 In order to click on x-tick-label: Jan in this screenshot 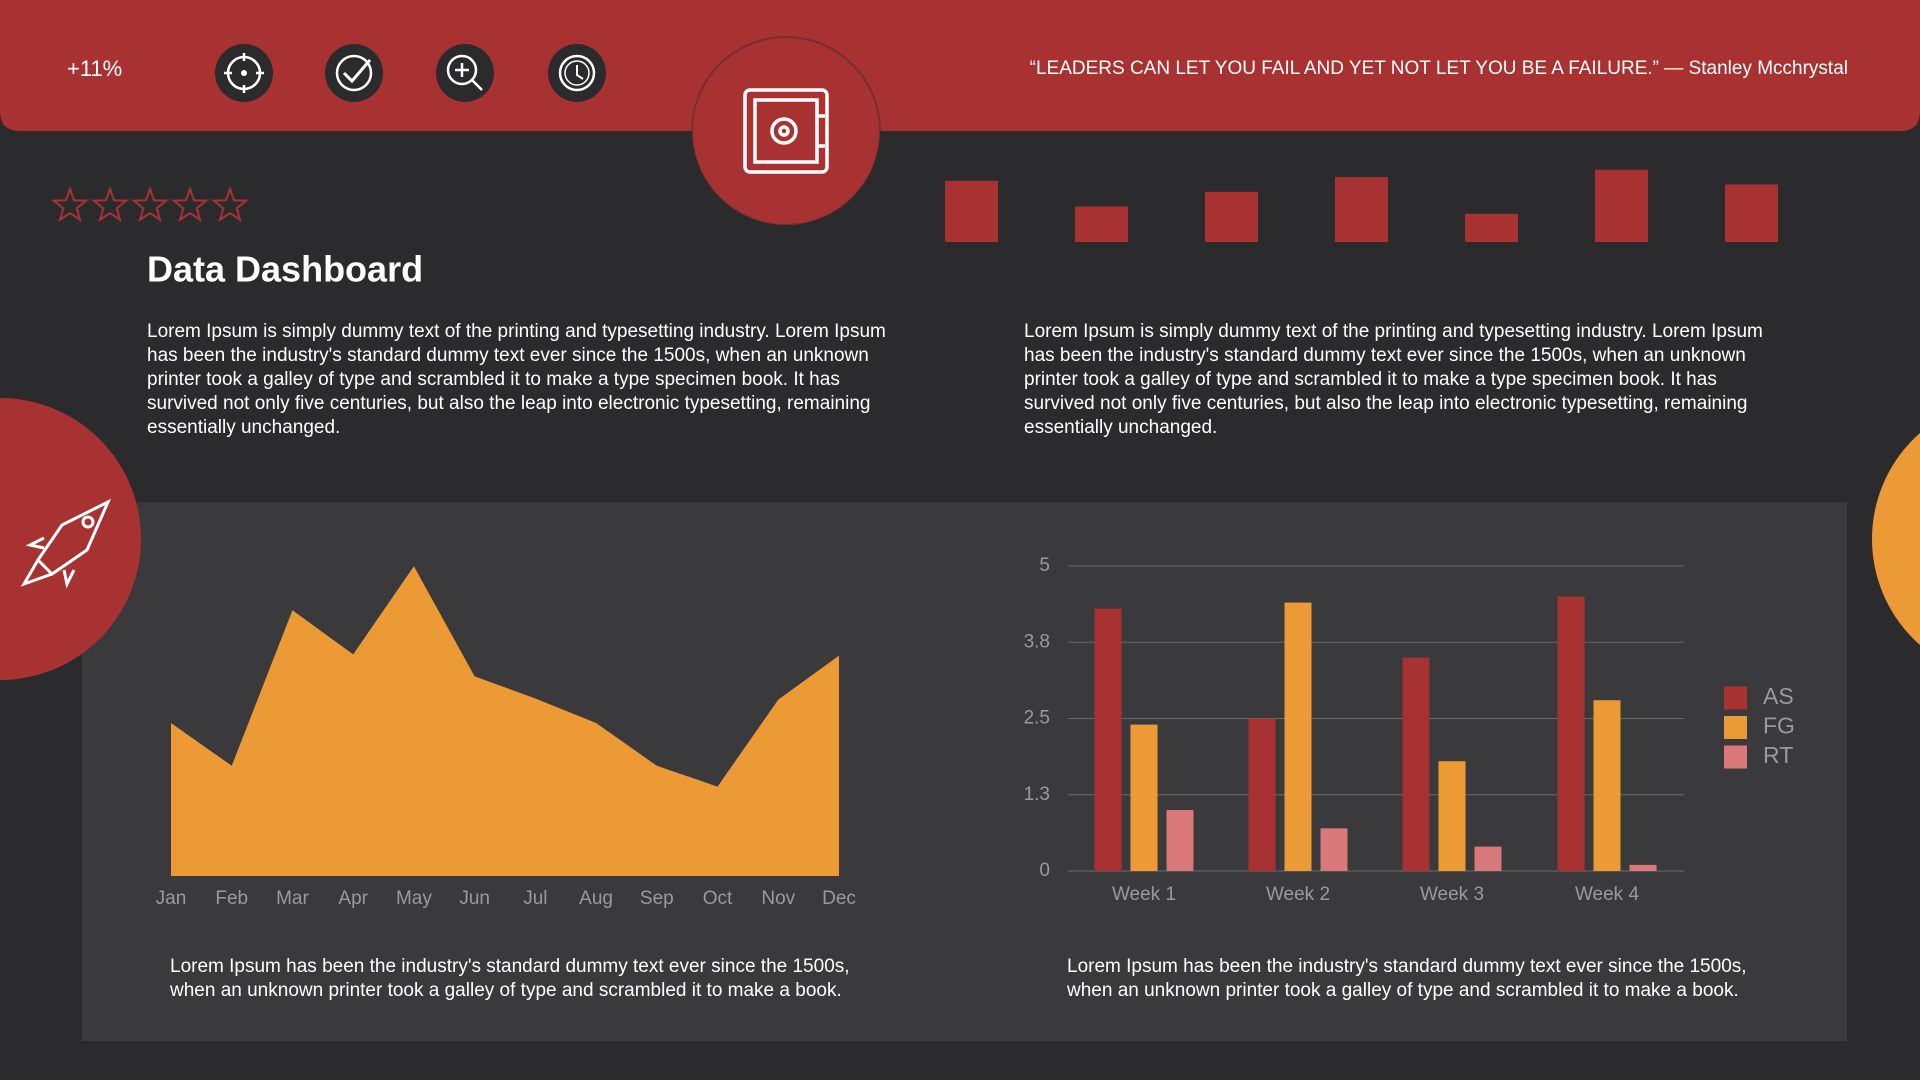, I will do `click(171, 898)`.